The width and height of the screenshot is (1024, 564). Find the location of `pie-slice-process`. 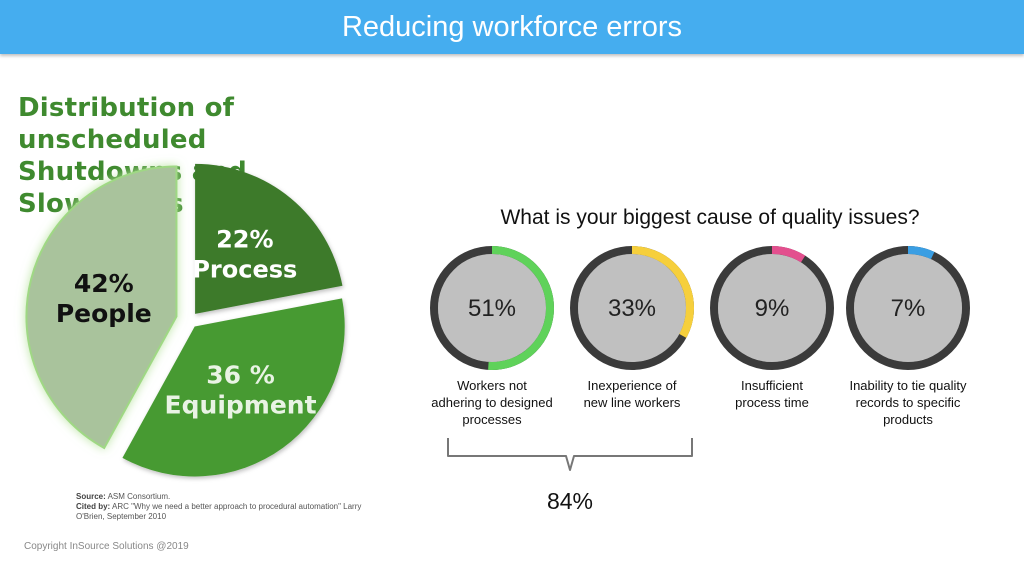

pie-slice-process is located at coordinates (269, 238).